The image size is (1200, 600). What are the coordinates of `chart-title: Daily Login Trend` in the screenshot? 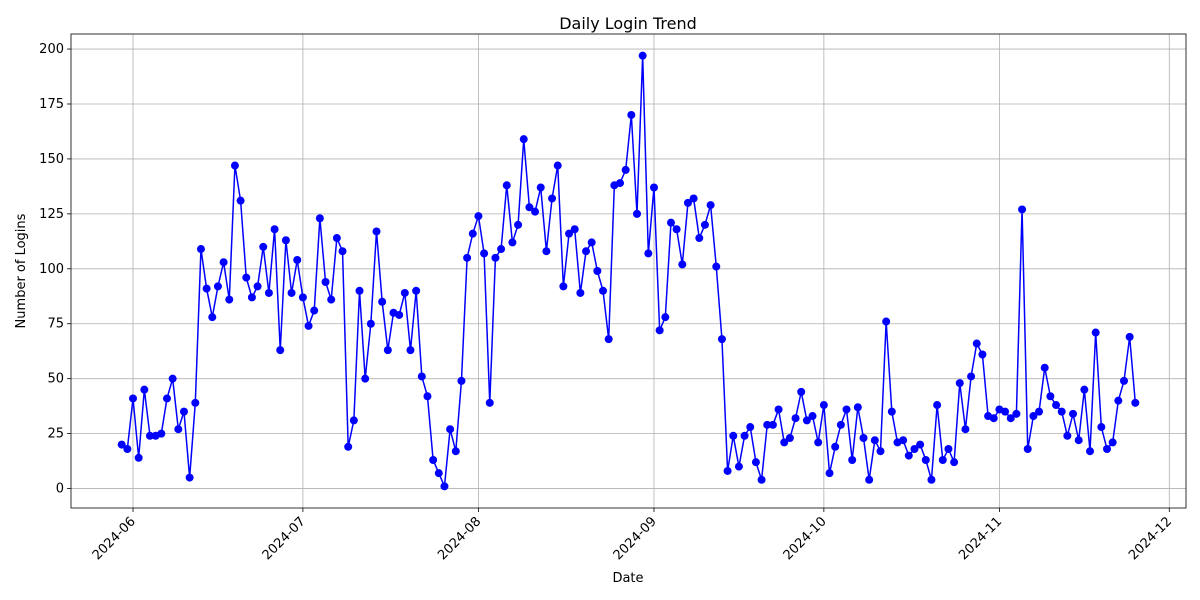 It's located at (628, 23).